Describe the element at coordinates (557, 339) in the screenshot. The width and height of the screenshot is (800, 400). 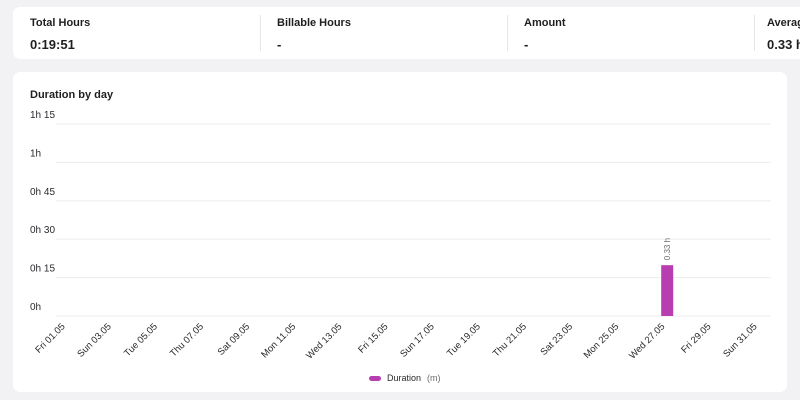
I see `x-tick-label: Sat 23.05` at that location.